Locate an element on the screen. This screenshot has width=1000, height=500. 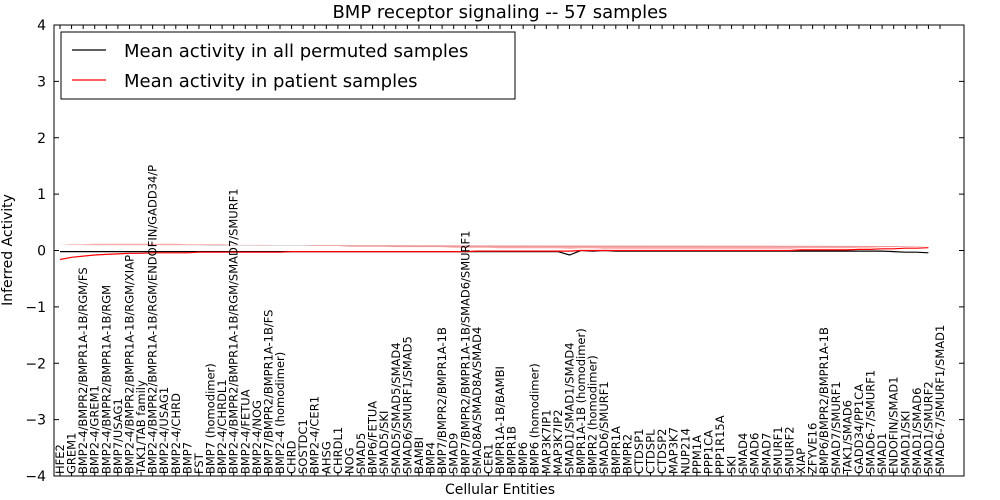
legend-label-permuted: Mean activity in all permuted samples is located at coordinates (296, 51).